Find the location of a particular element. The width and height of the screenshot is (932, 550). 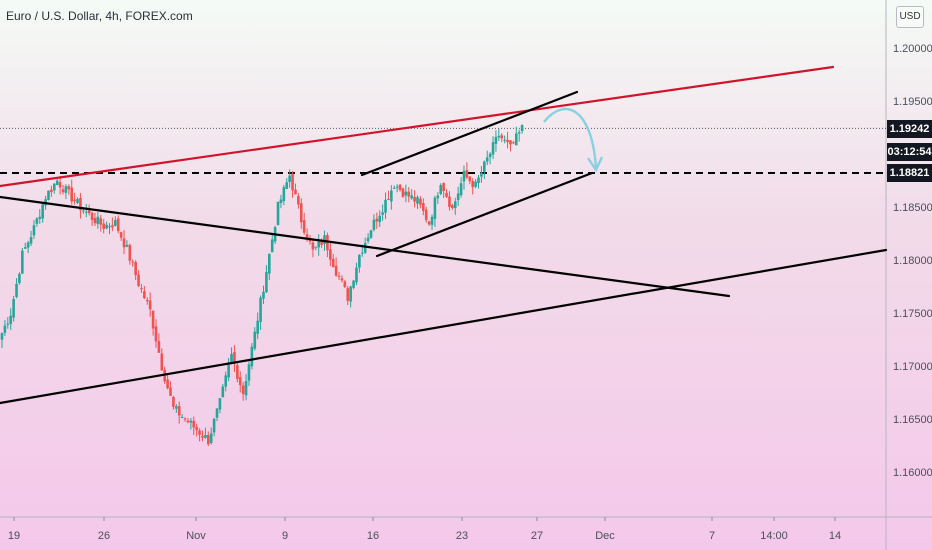

x-tick-label: 23 is located at coordinates (462, 536).